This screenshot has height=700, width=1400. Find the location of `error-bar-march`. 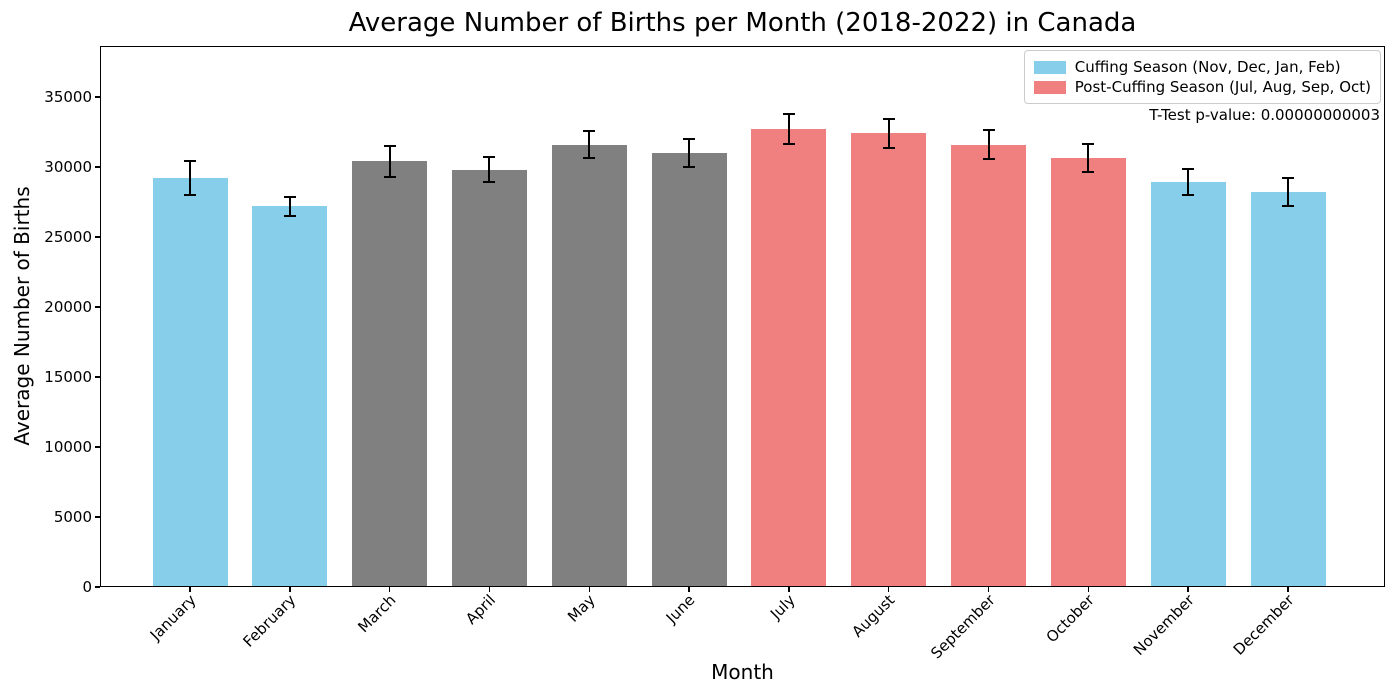

error-bar-march is located at coordinates (389, 161).